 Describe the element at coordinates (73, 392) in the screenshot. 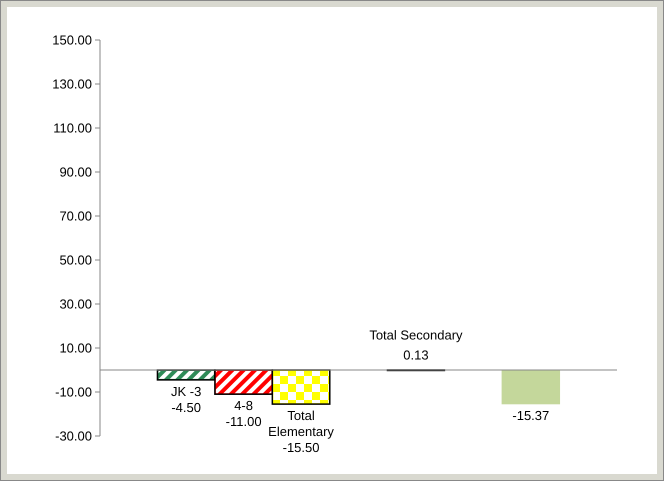

I see `y-tick-label: -10.00` at that location.